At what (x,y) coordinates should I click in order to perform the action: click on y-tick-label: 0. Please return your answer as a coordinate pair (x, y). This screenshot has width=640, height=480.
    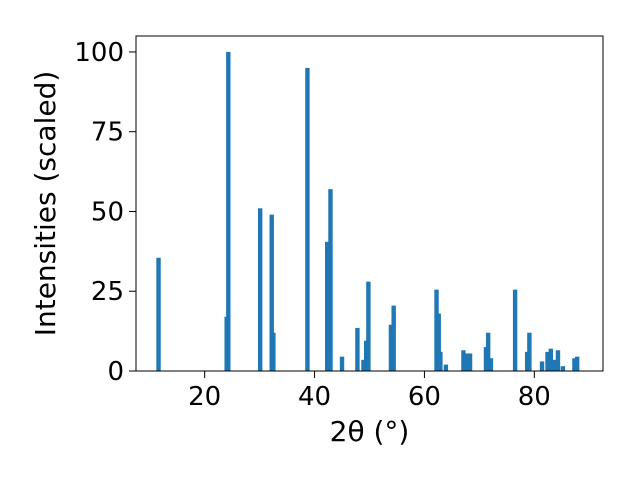
    Looking at the image, I should click on (115, 372).